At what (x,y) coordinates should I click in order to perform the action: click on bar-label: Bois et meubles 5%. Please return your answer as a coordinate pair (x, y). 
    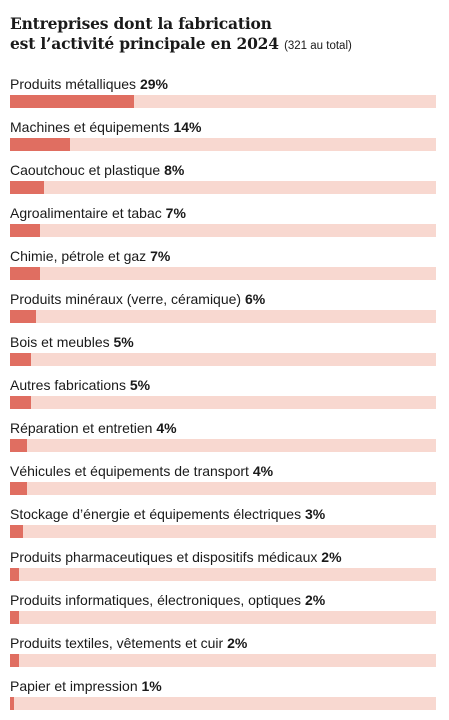
    Looking at the image, I should click on (72, 342).